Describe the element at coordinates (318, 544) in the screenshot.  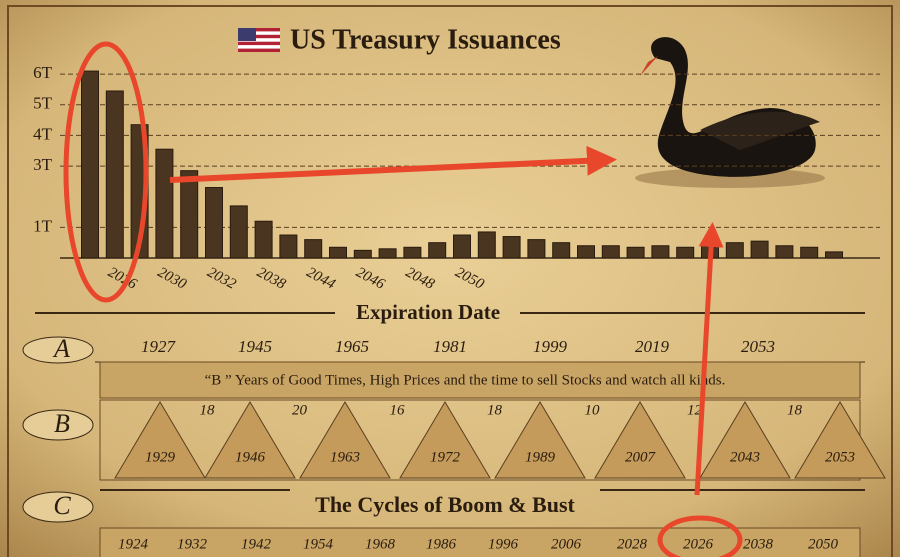
I see `year-label: 1954` at that location.